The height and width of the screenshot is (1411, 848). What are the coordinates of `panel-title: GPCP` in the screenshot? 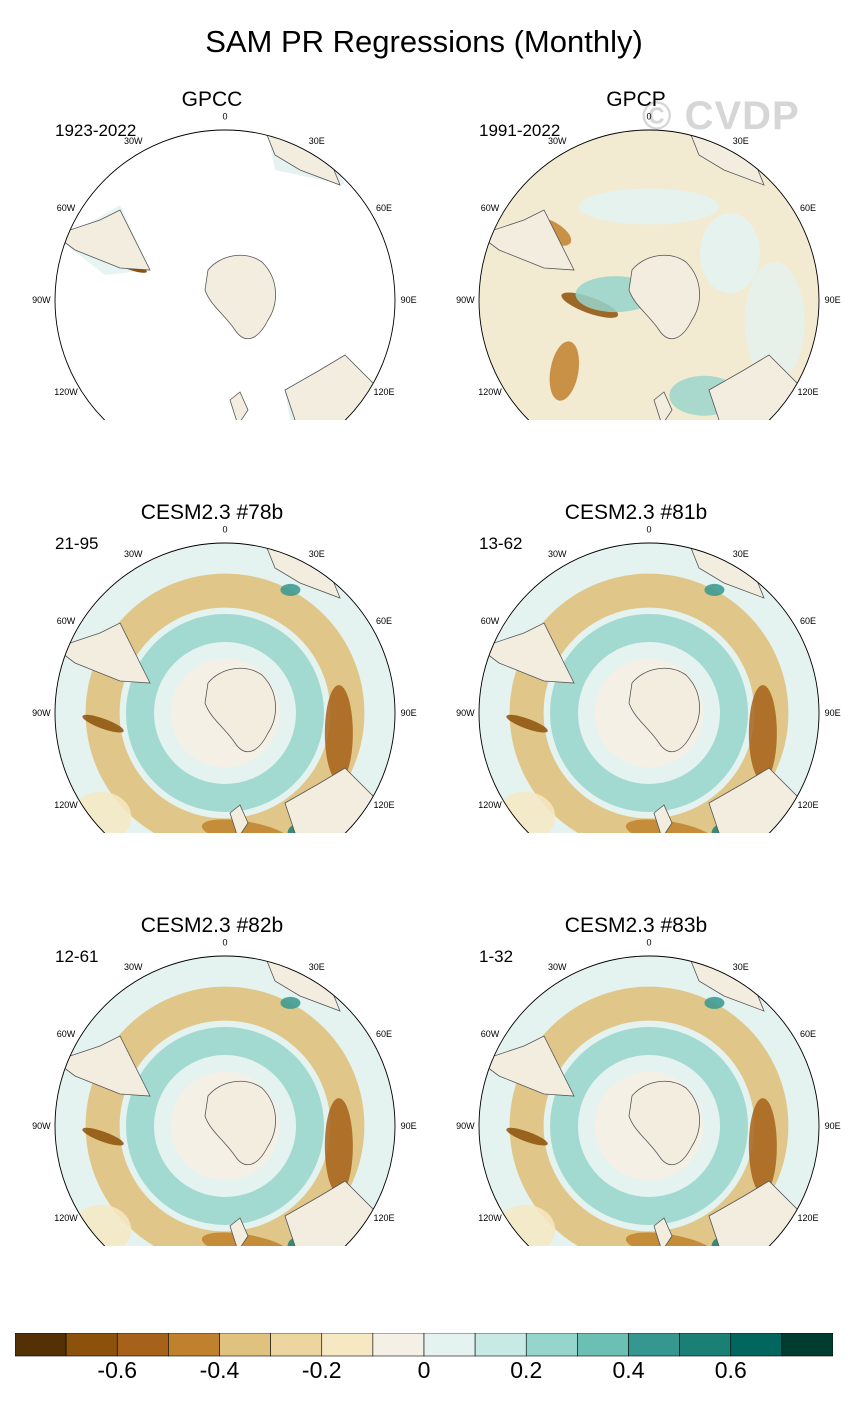 It's located at (636, 99).